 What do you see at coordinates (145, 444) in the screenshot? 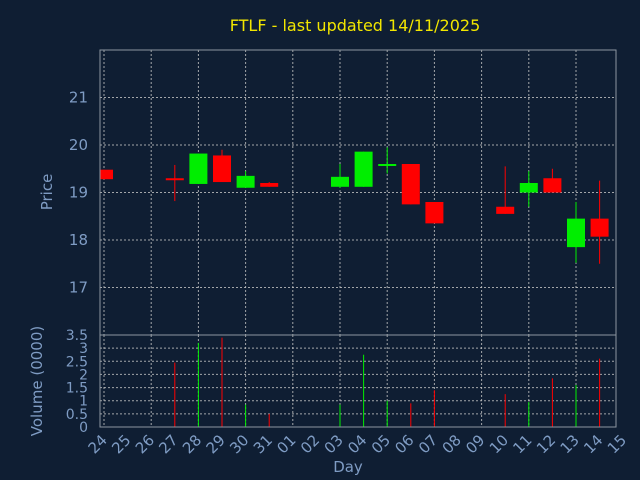
I see `x-tick-label: 26` at bounding box center [145, 444].